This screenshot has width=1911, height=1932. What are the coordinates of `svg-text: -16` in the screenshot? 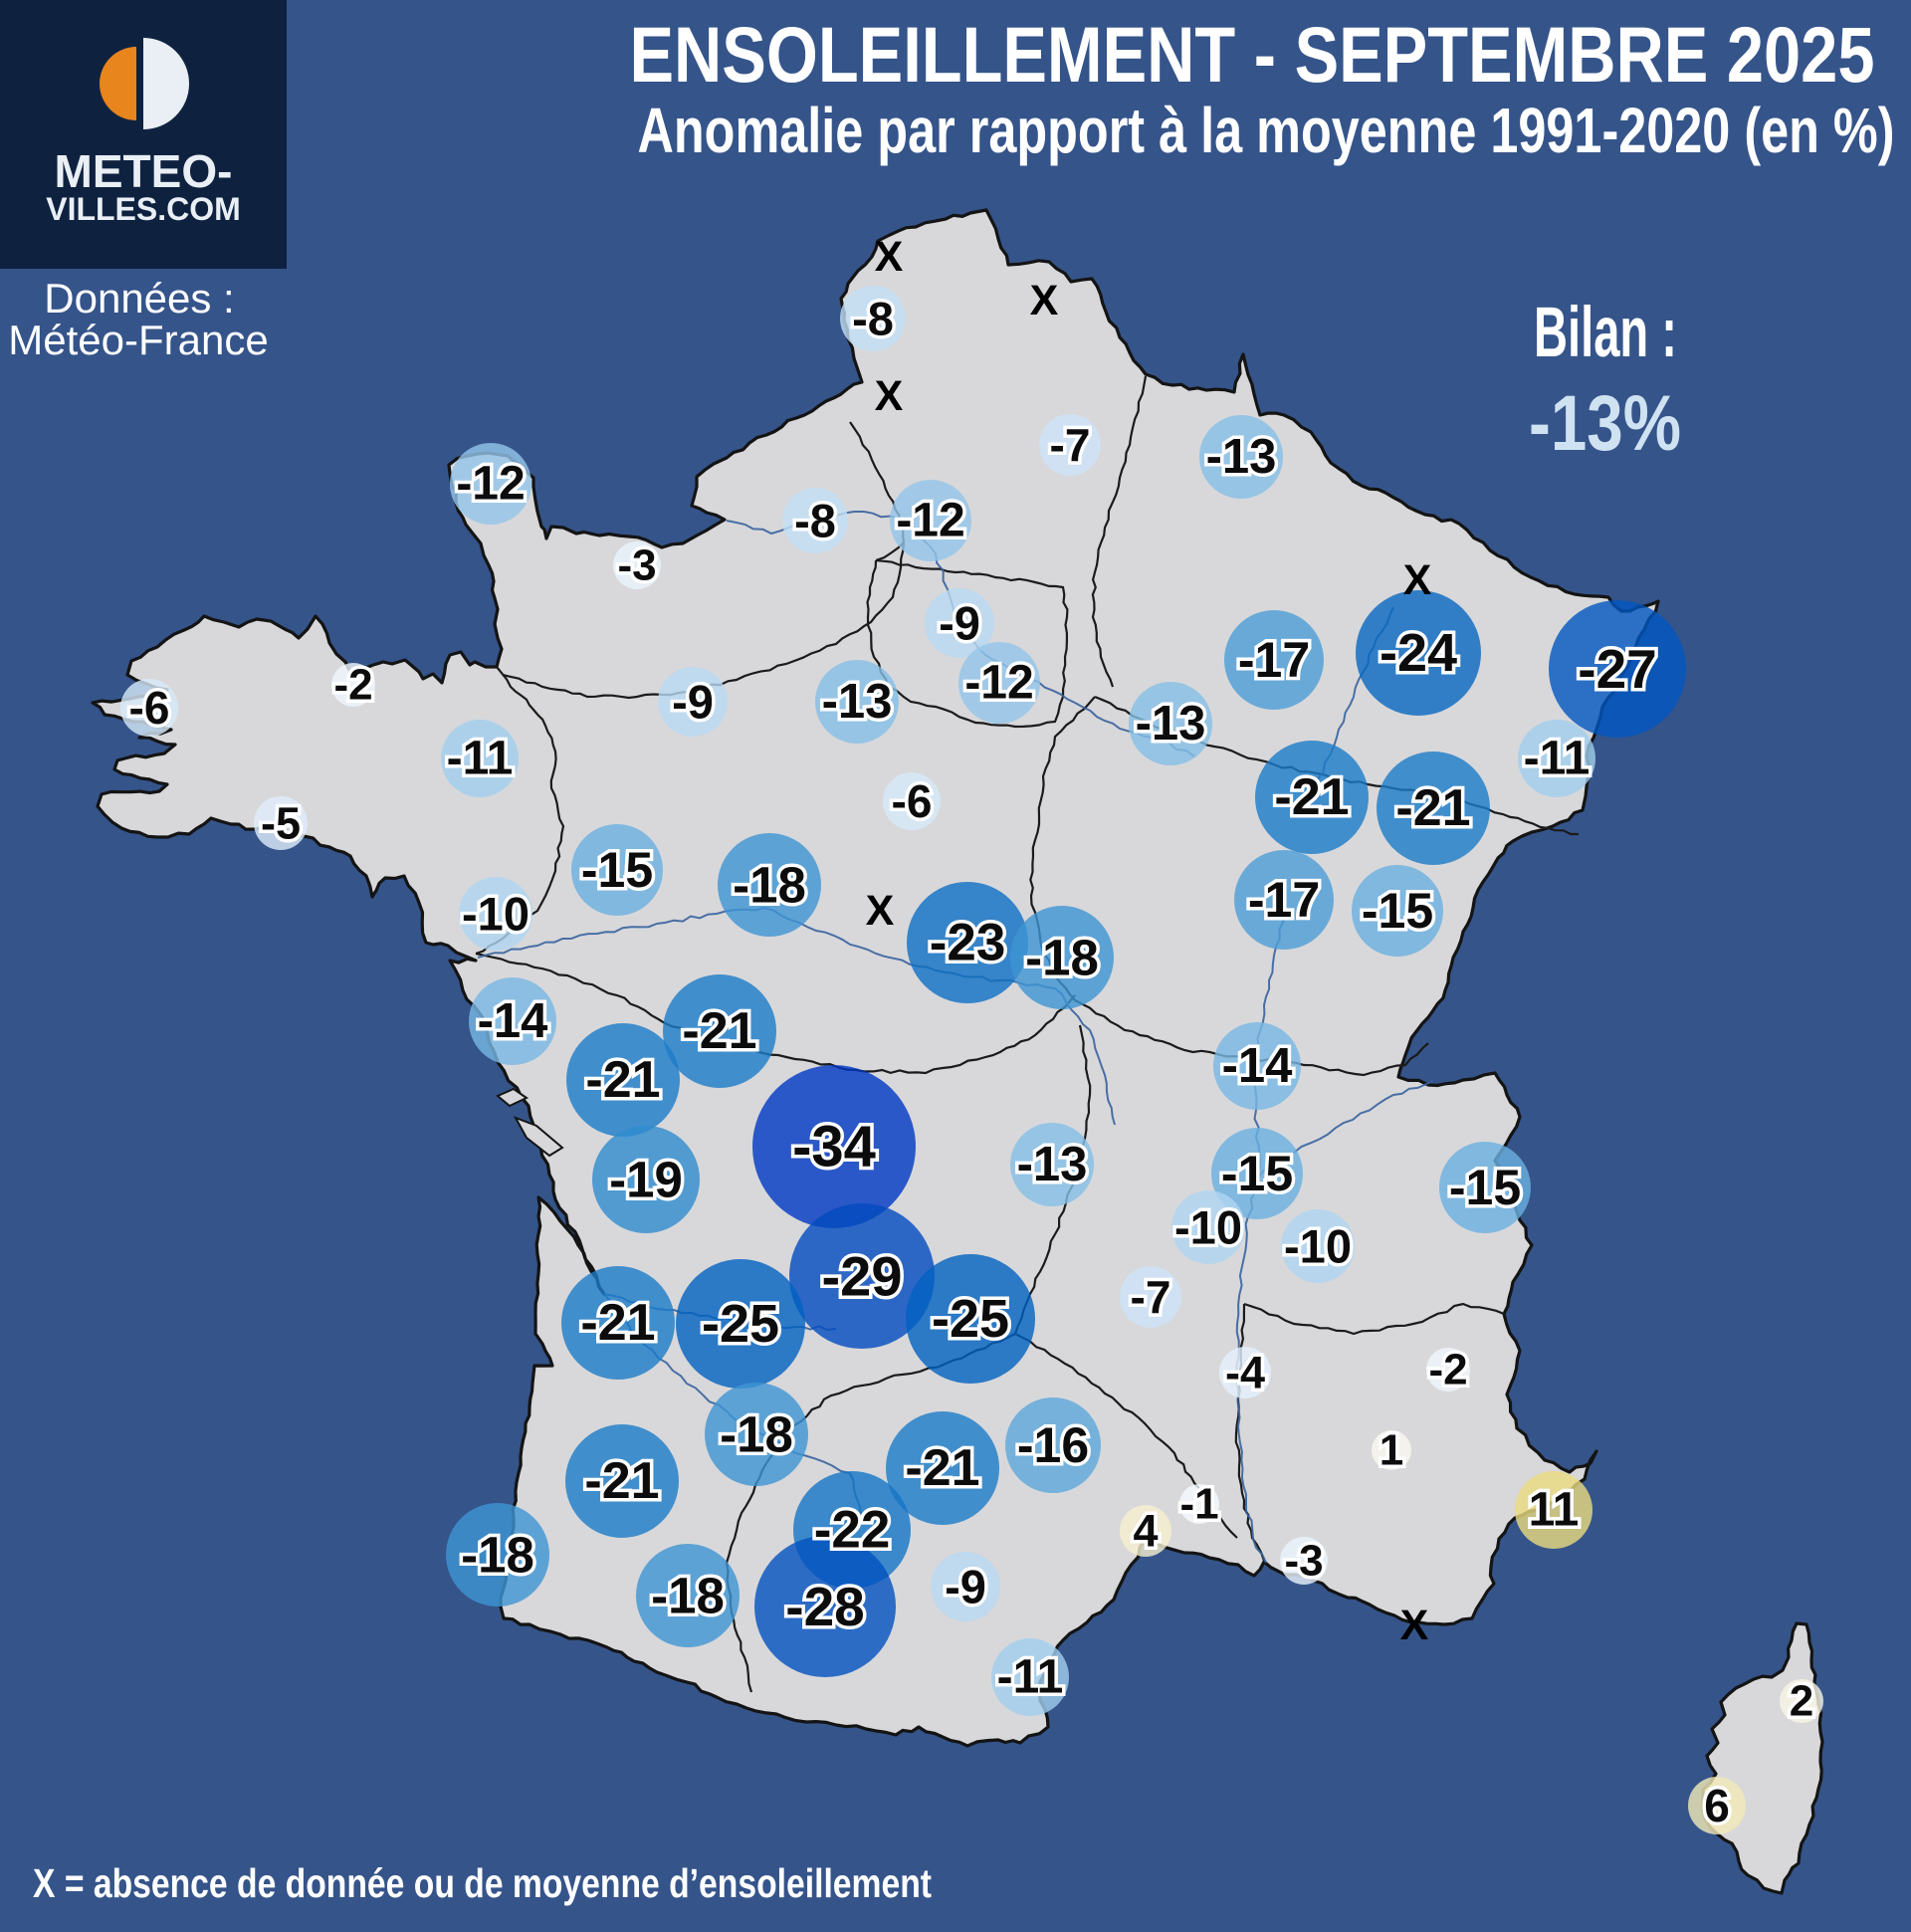 It's located at (1053, 1445).